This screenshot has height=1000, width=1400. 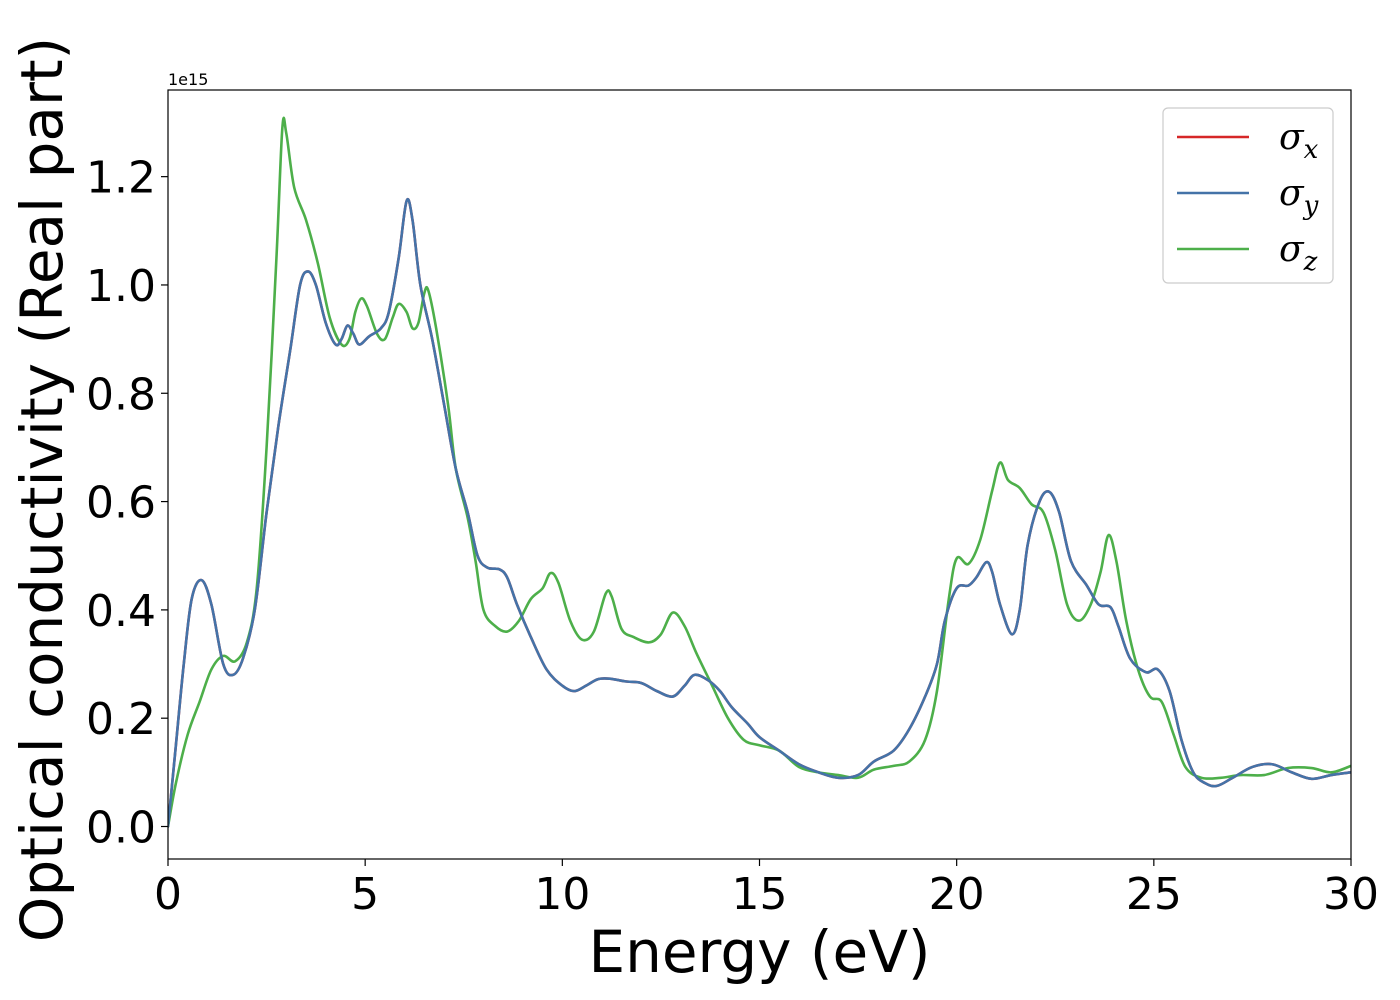 What do you see at coordinates (121, 394) in the screenshot?
I see `y-tick-label: 0.8` at bounding box center [121, 394].